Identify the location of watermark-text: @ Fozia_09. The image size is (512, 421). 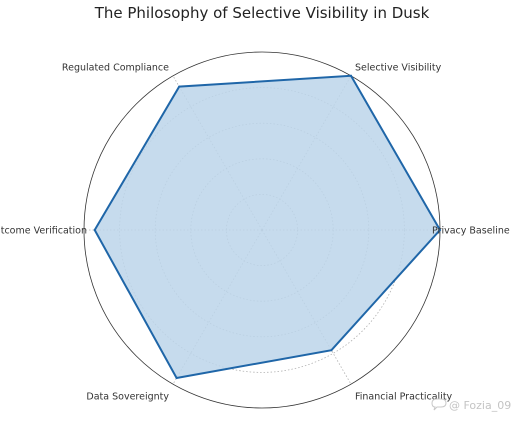
(480, 405).